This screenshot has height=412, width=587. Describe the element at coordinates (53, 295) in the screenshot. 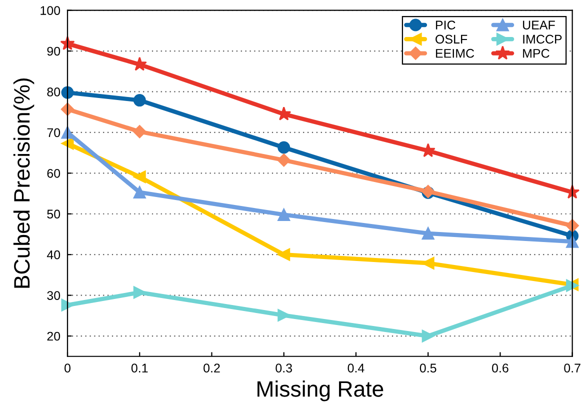

I see `y-tick-label: 30` at that location.